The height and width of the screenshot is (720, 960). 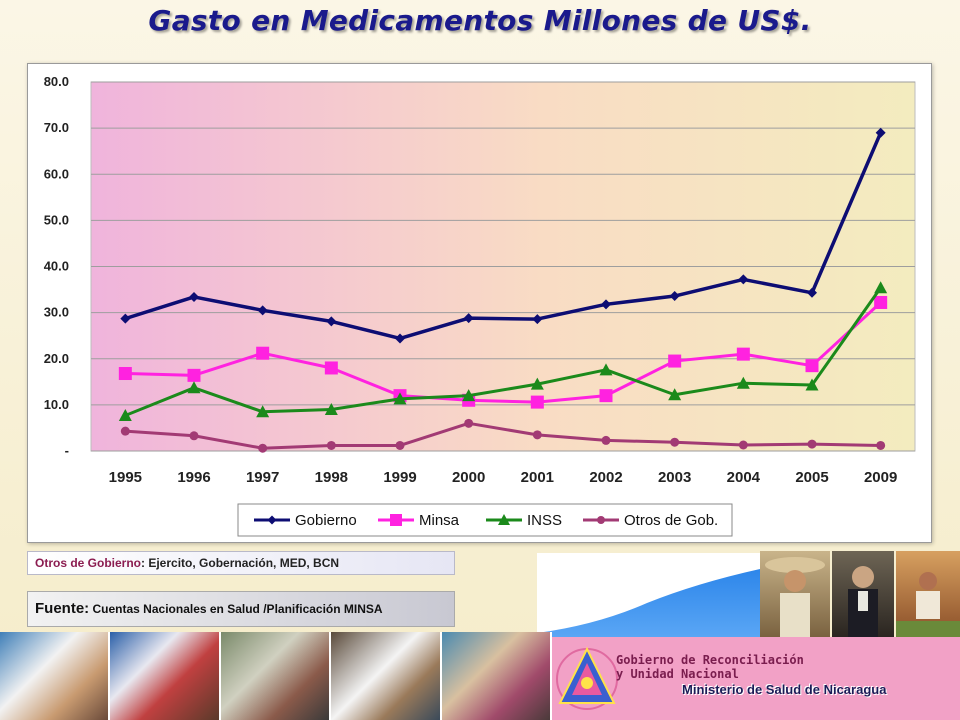 I want to click on y-tick-label: 80.0, so click(x=56, y=81).